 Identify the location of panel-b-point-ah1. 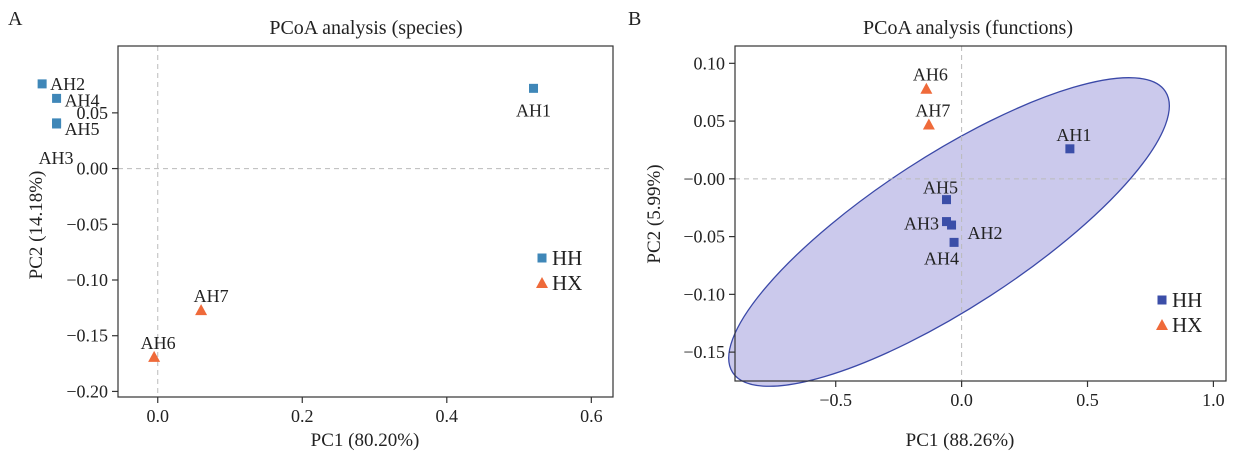
(1070, 149).